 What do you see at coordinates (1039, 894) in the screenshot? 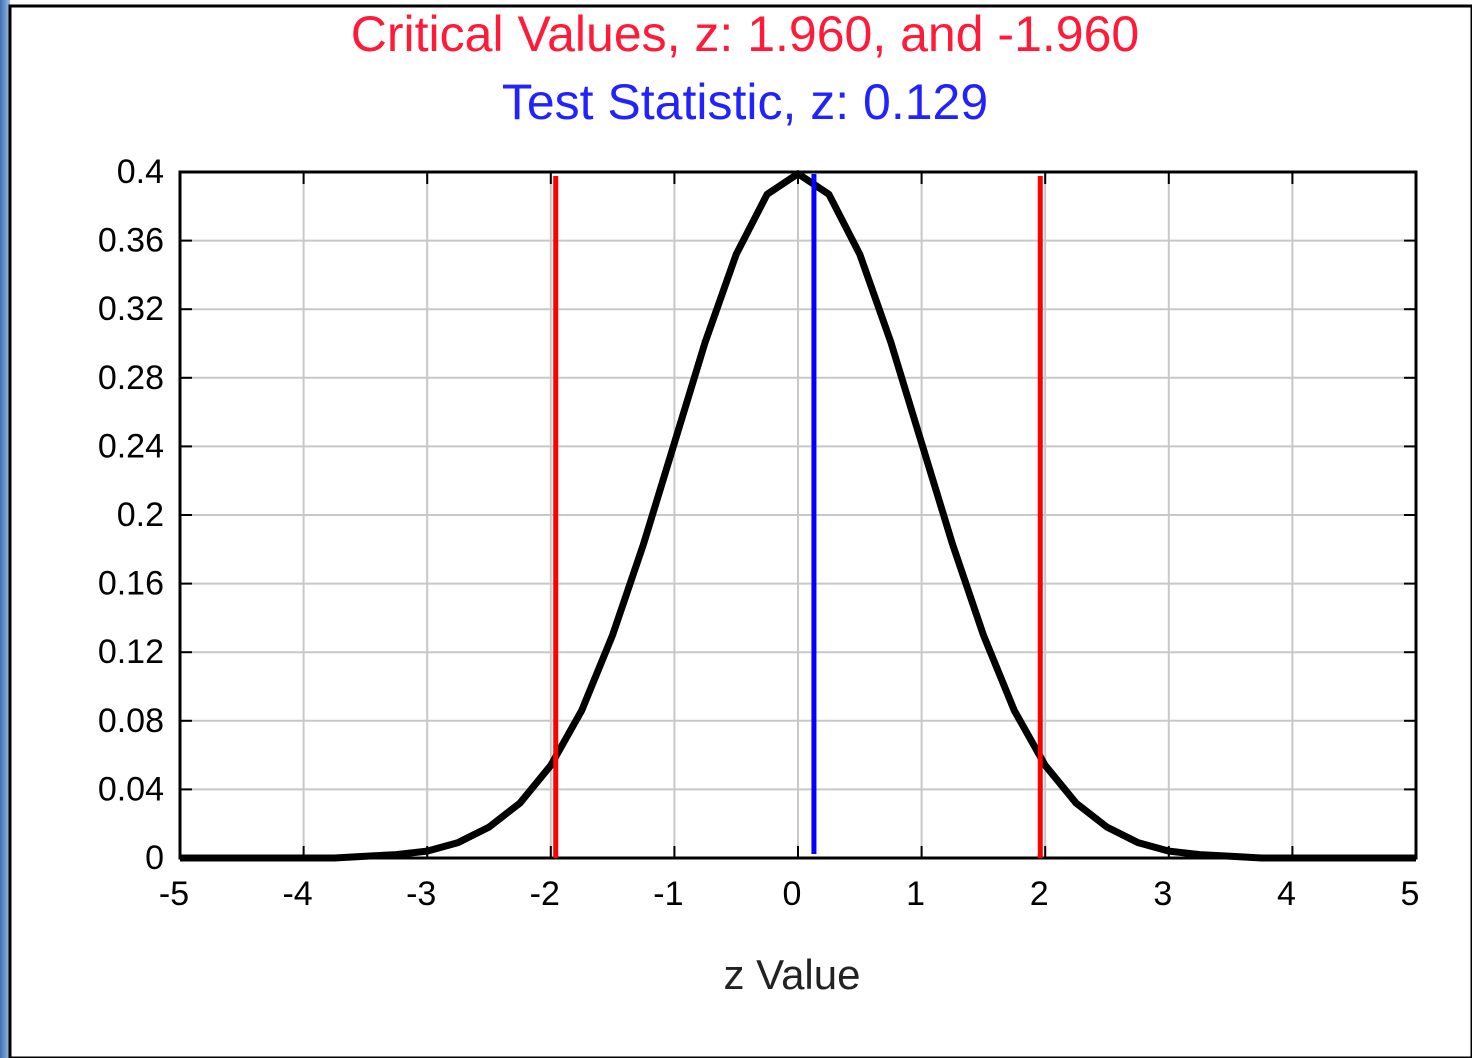
I see `x-tick-label: 2` at bounding box center [1039, 894].